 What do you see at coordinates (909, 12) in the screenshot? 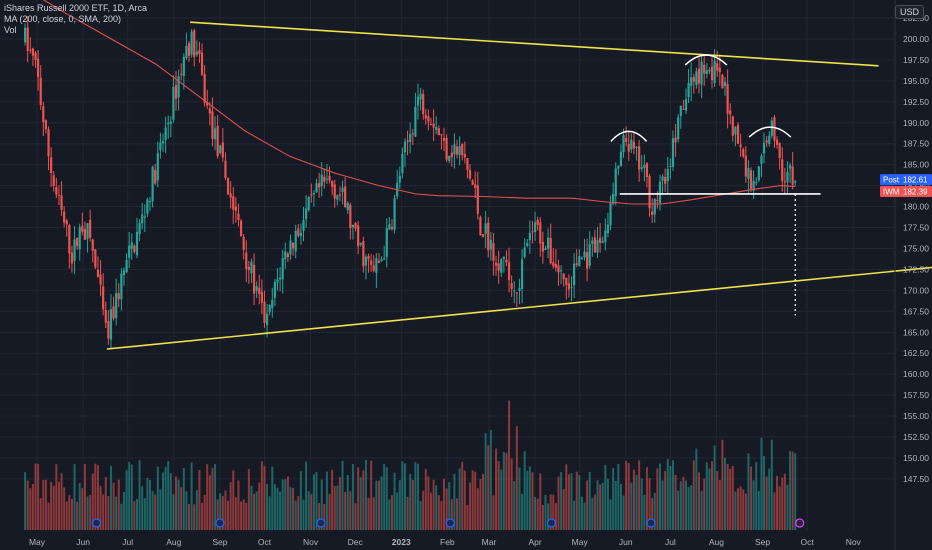
I see `currency-button: USD` at bounding box center [909, 12].